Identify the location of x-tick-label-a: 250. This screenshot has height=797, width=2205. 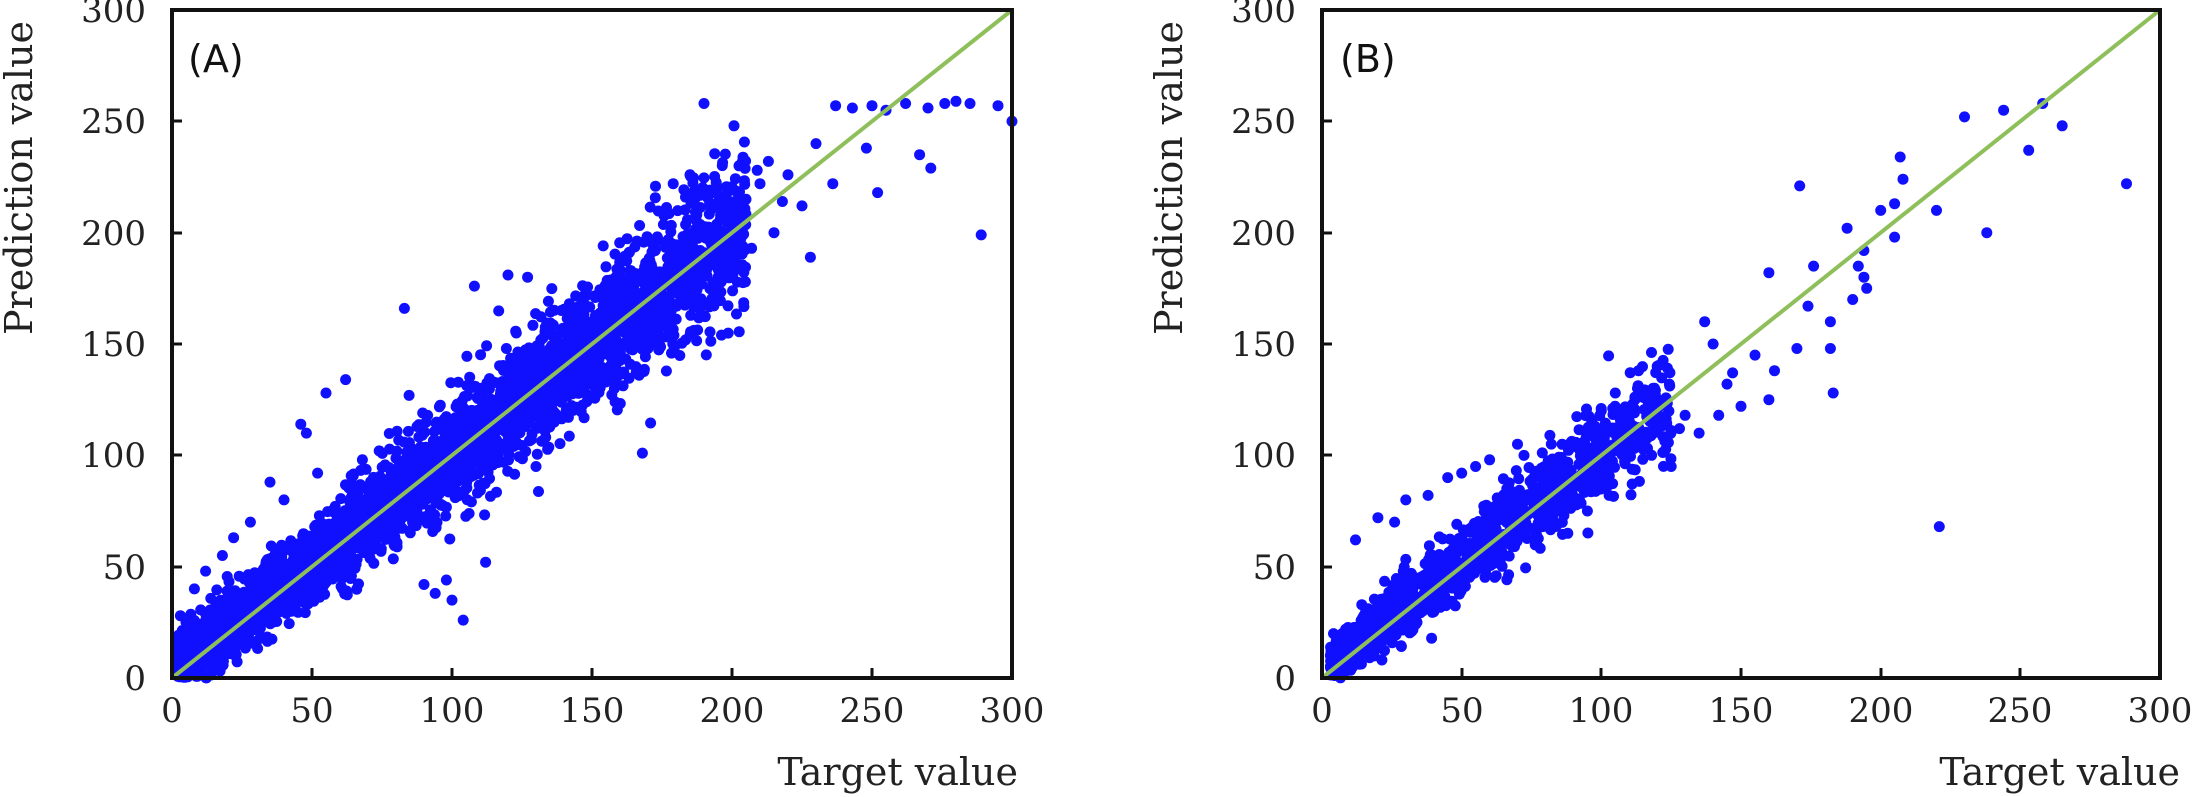
(872, 711).